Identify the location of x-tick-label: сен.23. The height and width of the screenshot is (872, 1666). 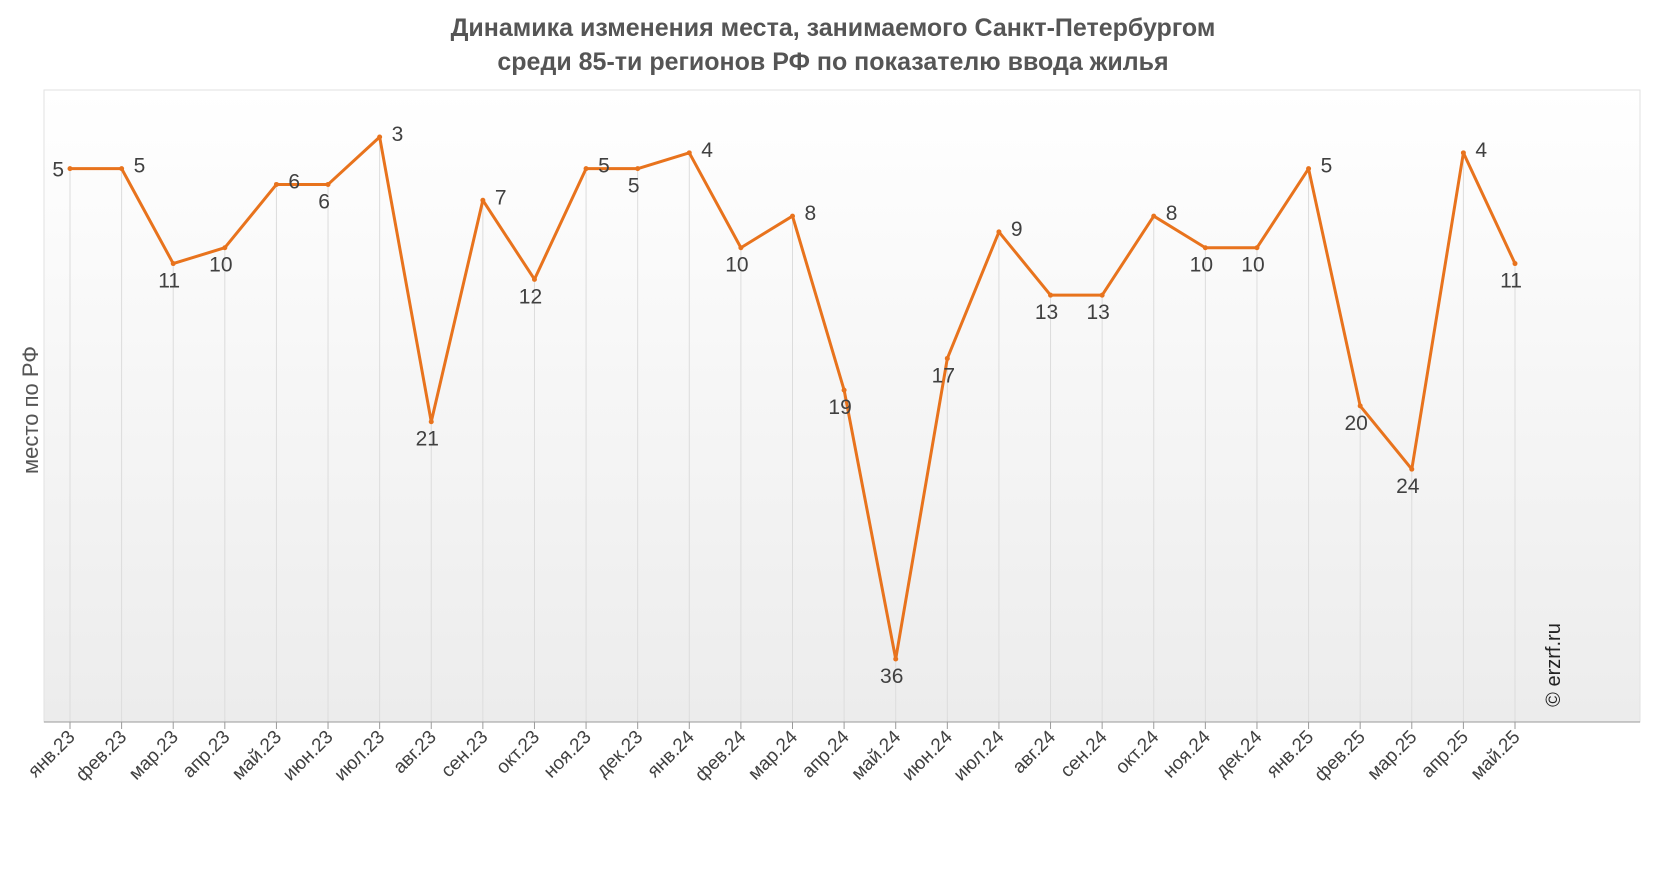
(464, 754).